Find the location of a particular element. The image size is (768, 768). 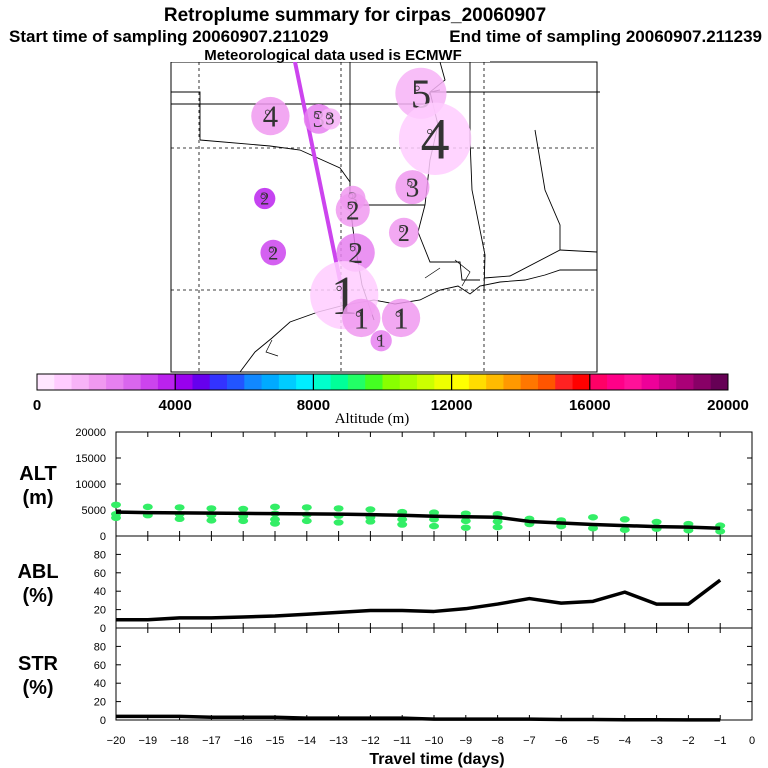

plume-marker-14: 1 is located at coordinates (401, 318).